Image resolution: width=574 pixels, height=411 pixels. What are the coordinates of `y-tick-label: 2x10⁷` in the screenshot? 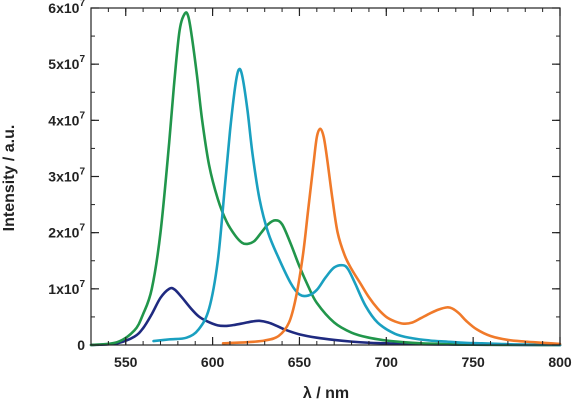 It's located at (66, 232).